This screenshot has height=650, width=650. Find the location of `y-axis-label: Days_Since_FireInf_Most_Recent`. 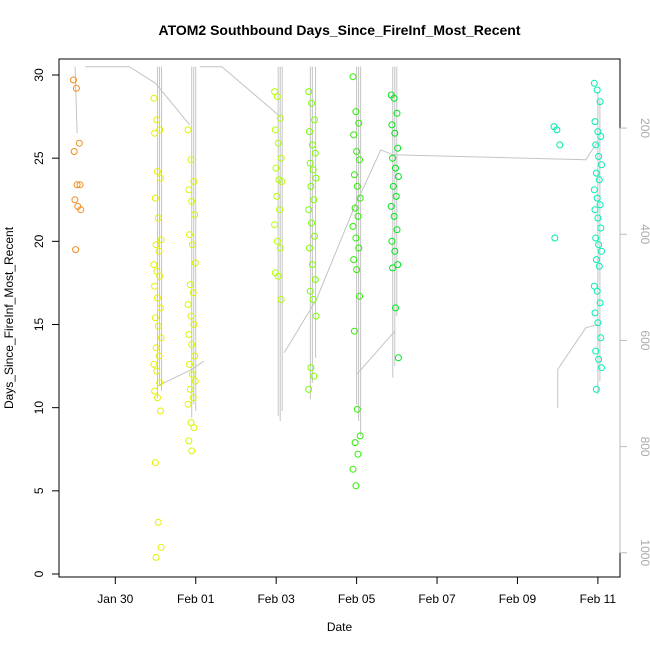

y-axis-label: Days_Since_FireInf_Most_Recent is located at coordinates (9, 317).